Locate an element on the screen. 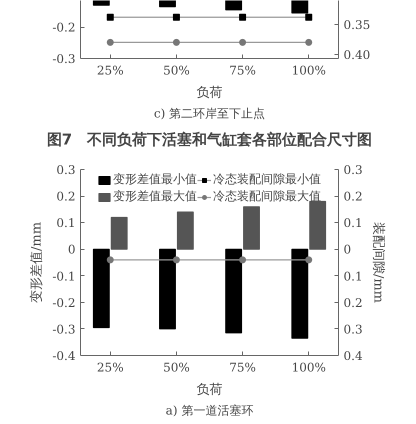 This screenshot has width=416, height=424. caption: 图7 不同负荷下活塞和气缸套各部位配合尺寸图 is located at coordinates (209, 139).